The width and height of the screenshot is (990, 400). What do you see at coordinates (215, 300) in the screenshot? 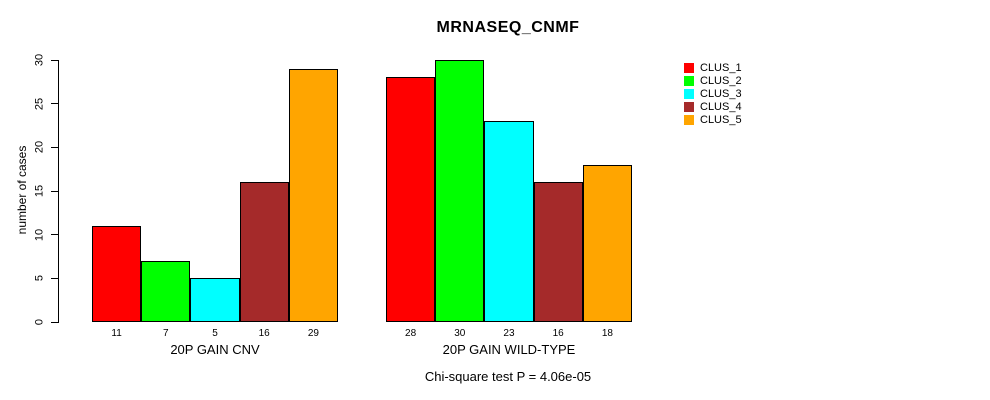
I see `bar-clus_3-group1` at bounding box center [215, 300].